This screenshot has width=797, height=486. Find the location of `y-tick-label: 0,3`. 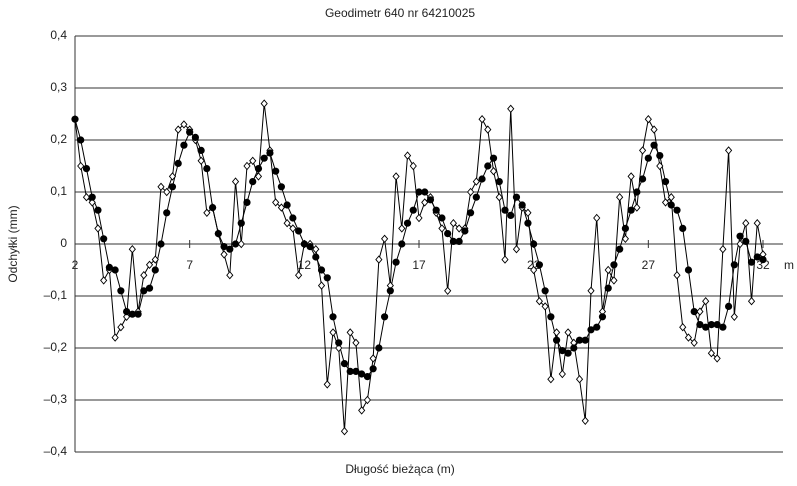

y-tick-label: 0,3 is located at coordinates (58, 87).